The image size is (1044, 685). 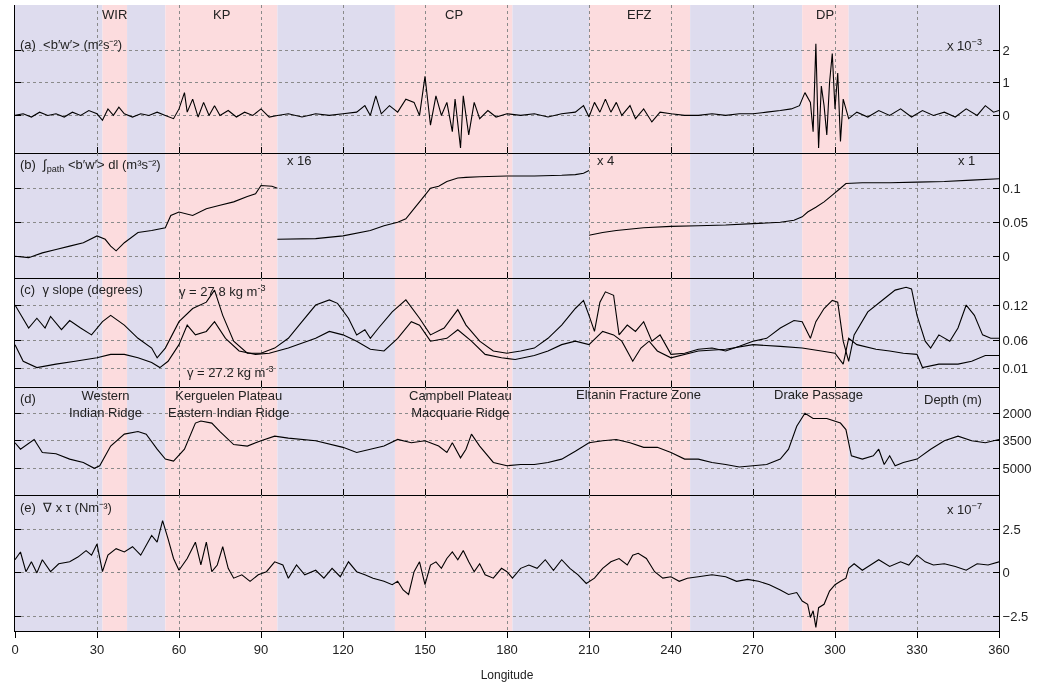 I want to click on band-label: WIR, so click(x=115, y=14).